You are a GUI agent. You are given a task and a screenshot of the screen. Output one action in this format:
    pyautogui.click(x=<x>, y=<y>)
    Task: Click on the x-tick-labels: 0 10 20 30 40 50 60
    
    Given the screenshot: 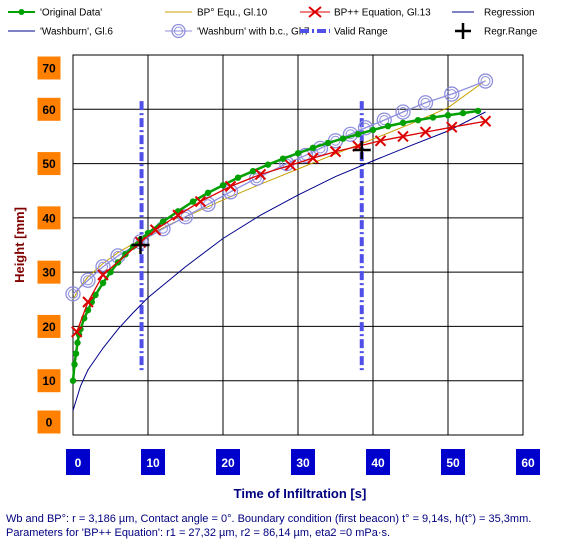 What is the action you would take?
    pyautogui.click(x=303, y=462)
    